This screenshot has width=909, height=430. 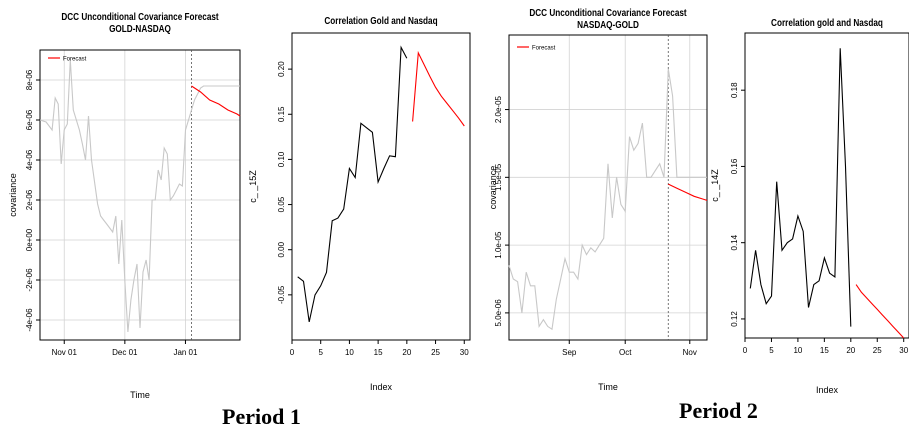 What do you see at coordinates (140, 28) in the screenshot?
I see `chart-subtitle: GOLD-NASDAQ` at bounding box center [140, 28].